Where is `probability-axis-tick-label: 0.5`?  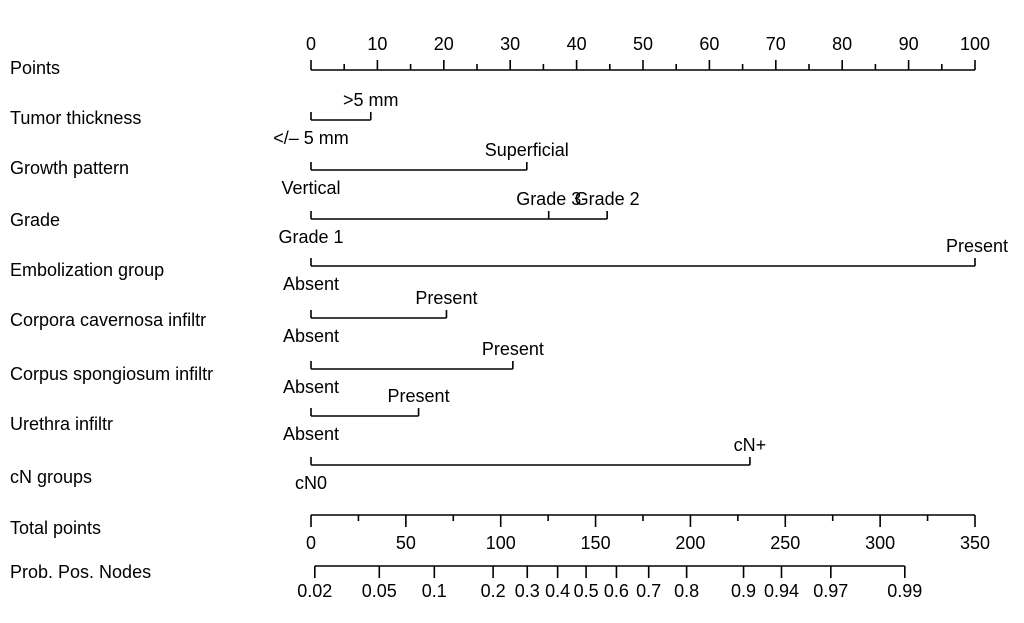 probability-axis-tick-label: 0.5 is located at coordinates (586, 591).